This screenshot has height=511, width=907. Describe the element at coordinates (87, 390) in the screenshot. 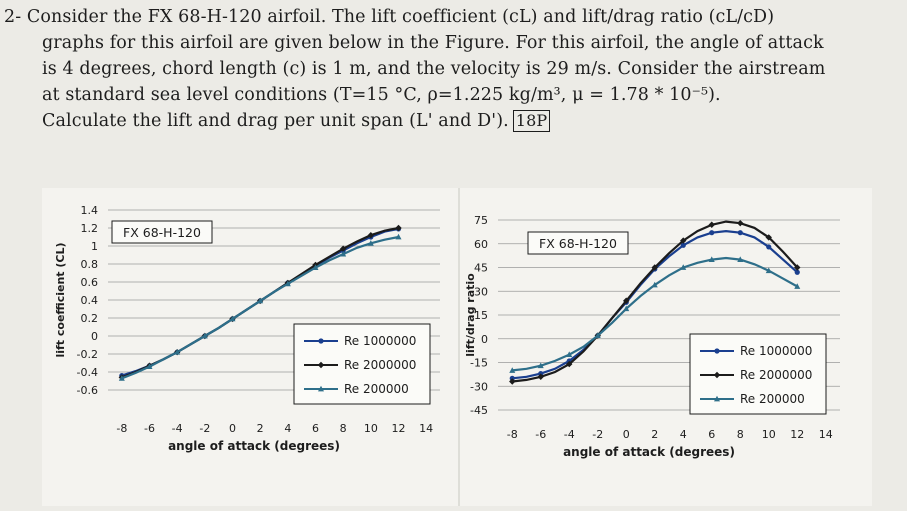

I see `y-tick-label: -0.6` at that location.